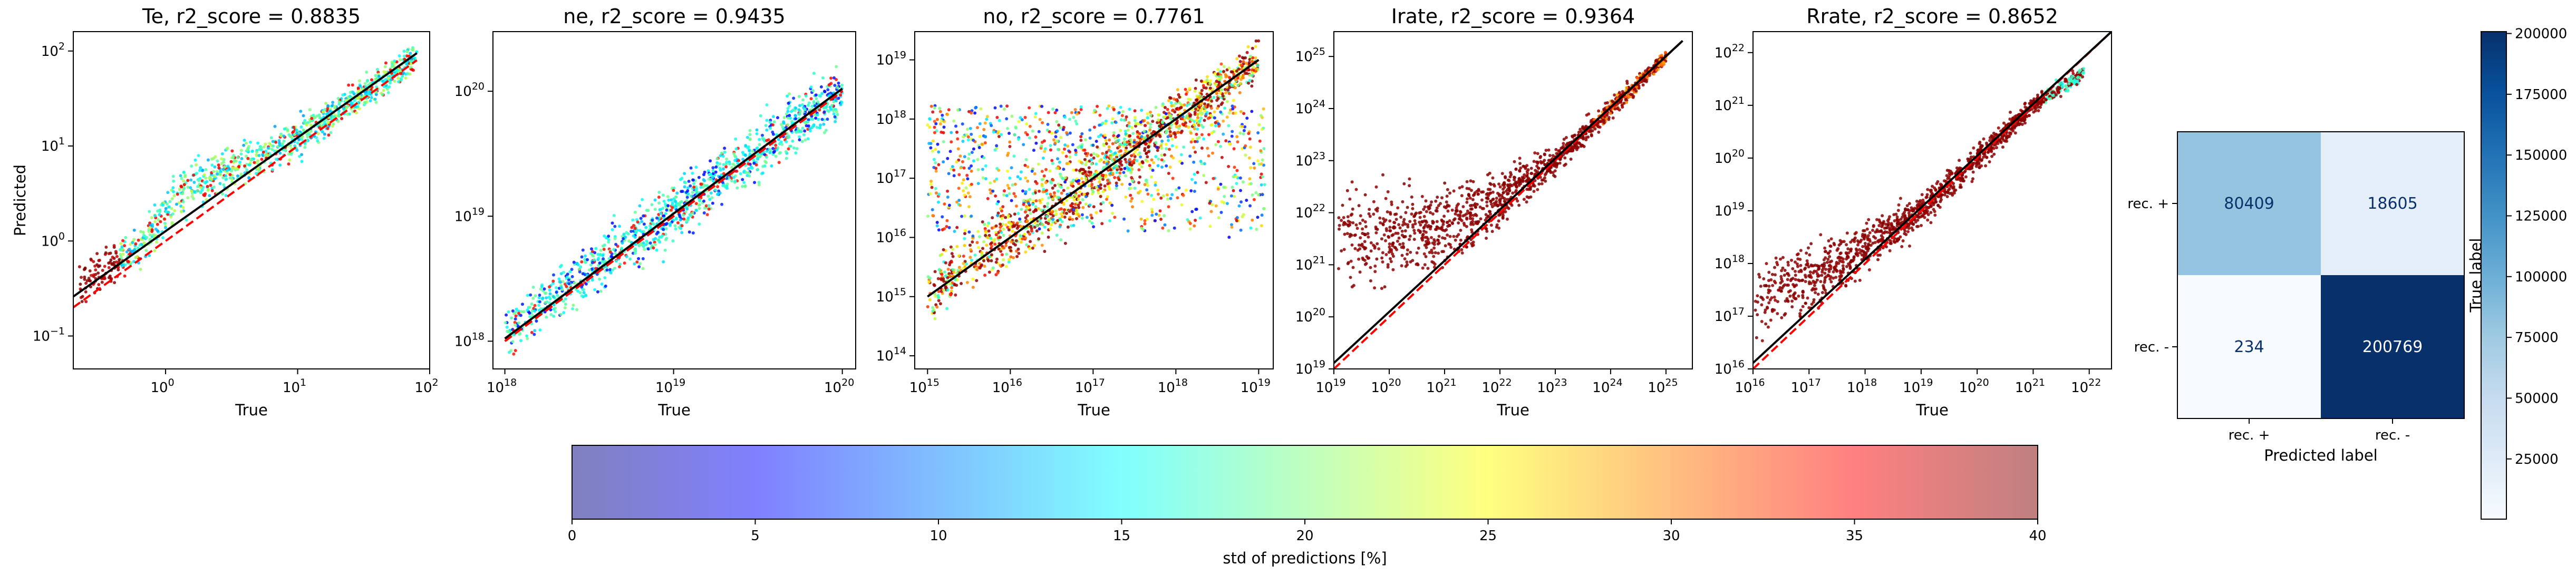 This screenshot has height=575, width=2576. I want to click on y-tick-base: 10, so click(885, 61).